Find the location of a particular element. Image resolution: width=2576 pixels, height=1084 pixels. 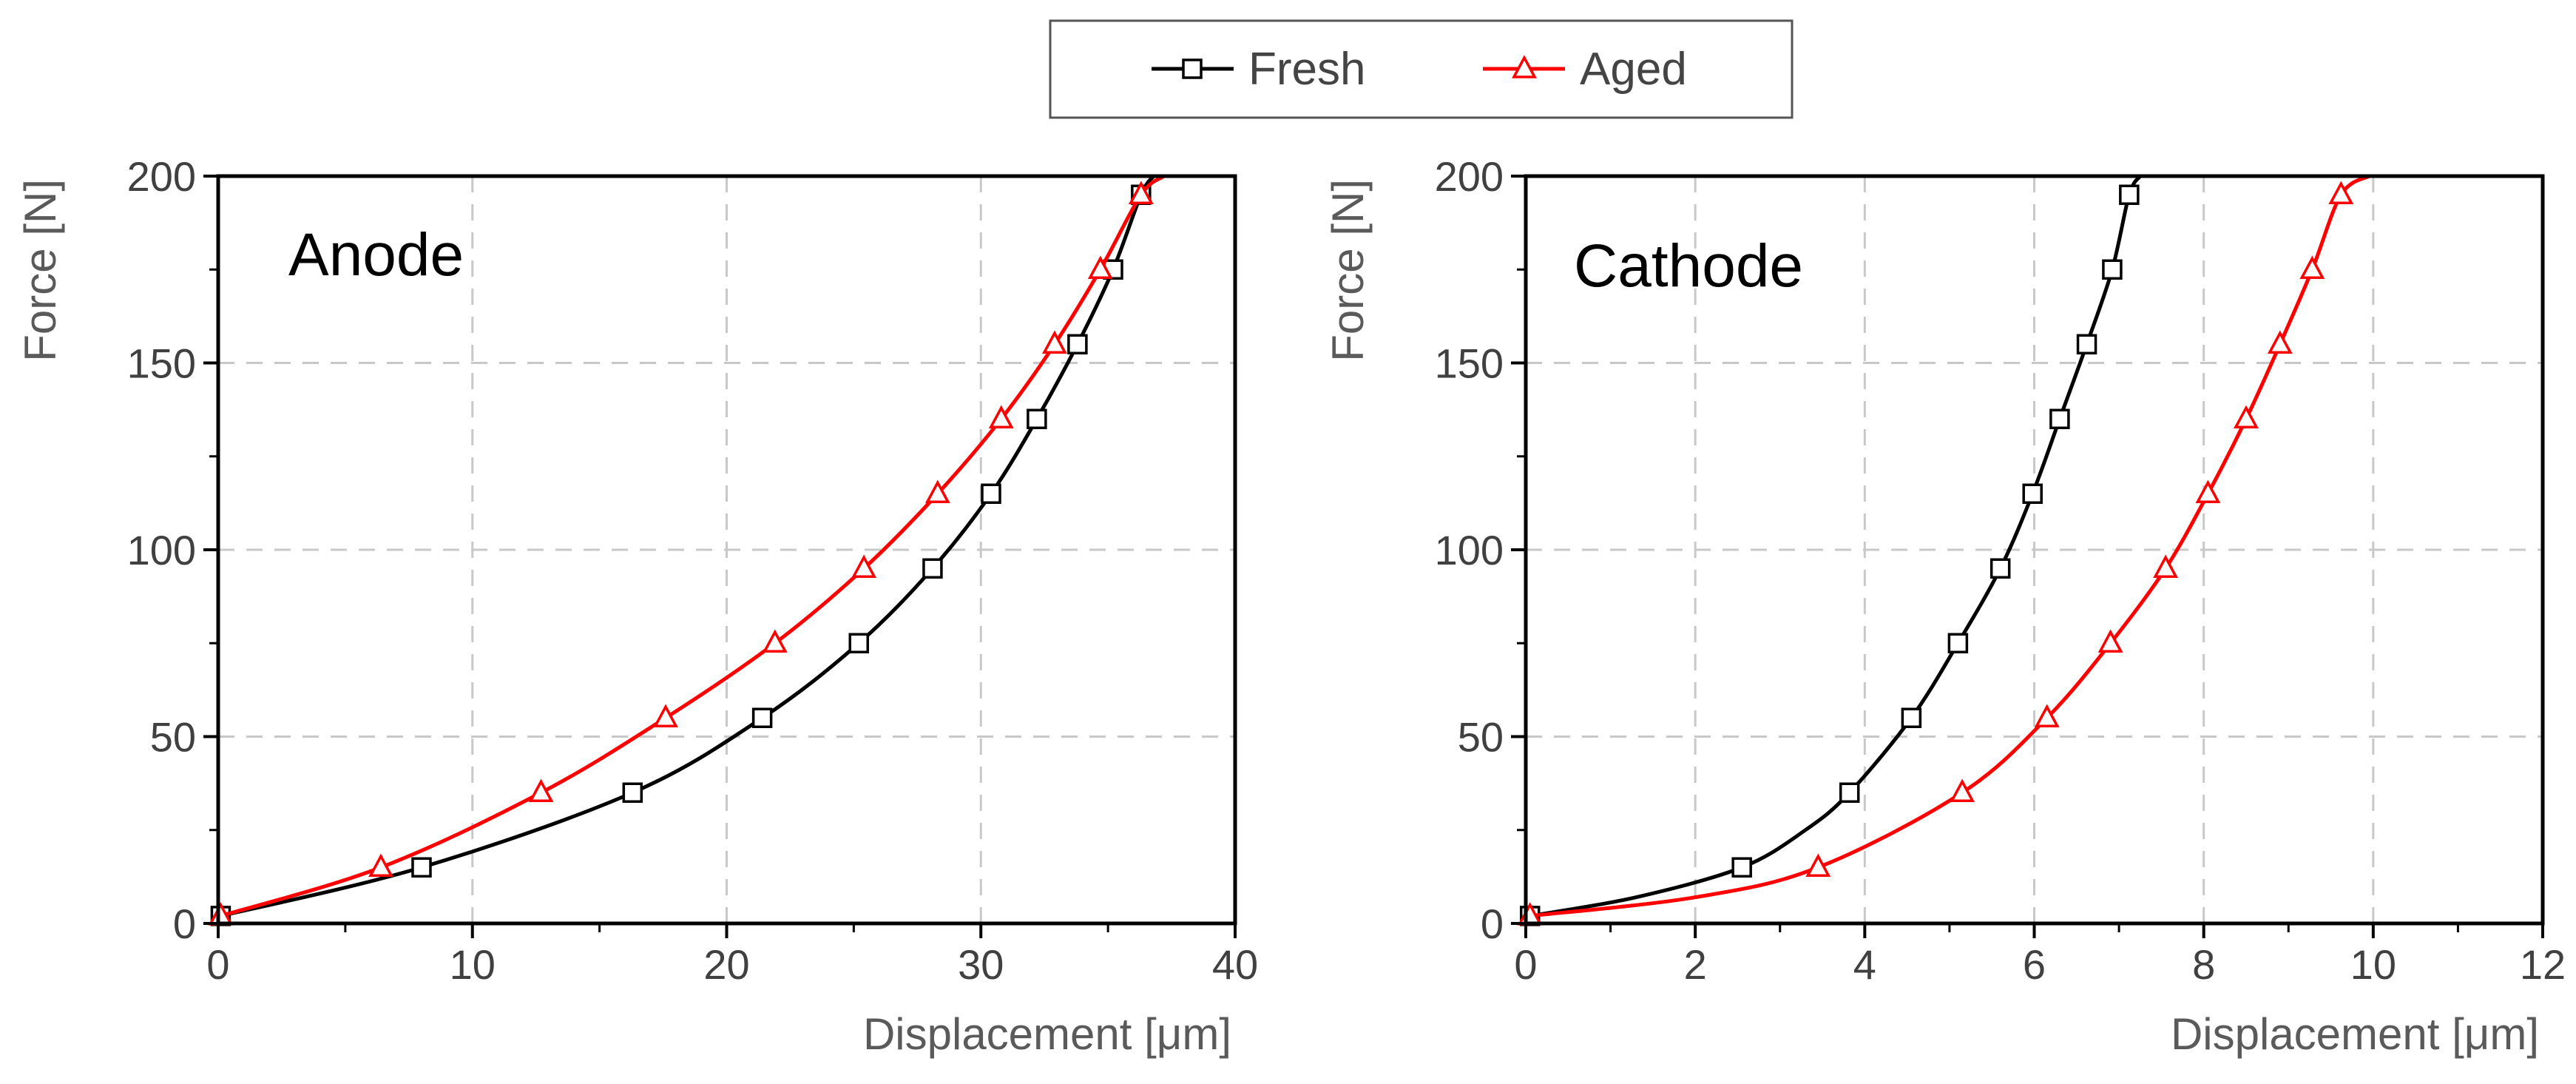

cathode-x-tick-label: 6 is located at coordinates (2034, 964).